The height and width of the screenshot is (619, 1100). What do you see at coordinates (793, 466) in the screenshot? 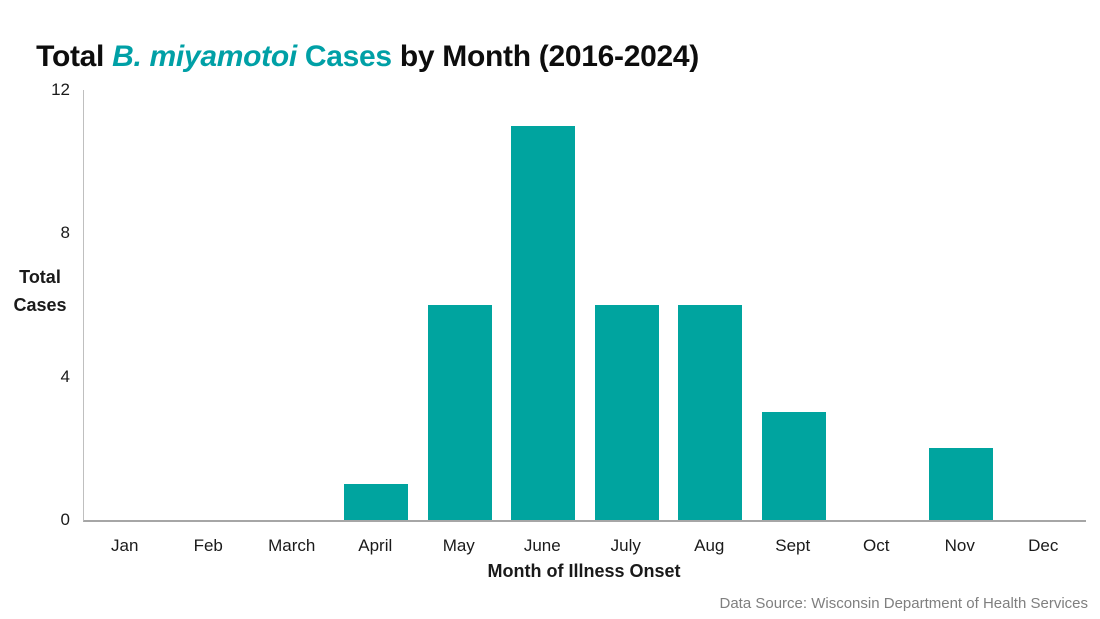
I see `bar-sept` at bounding box center [793, 466].